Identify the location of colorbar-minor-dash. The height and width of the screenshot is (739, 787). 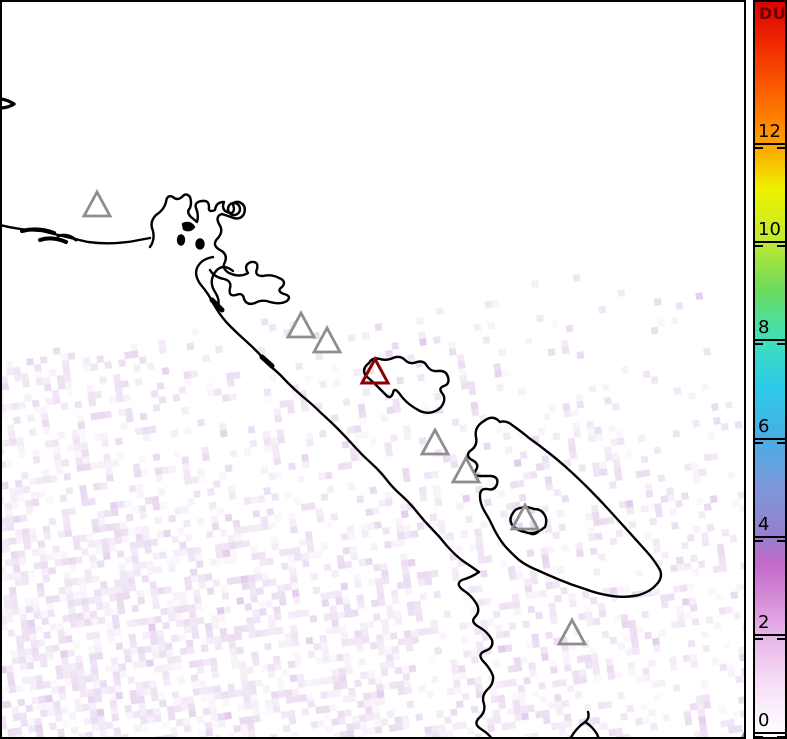
(781, 246).